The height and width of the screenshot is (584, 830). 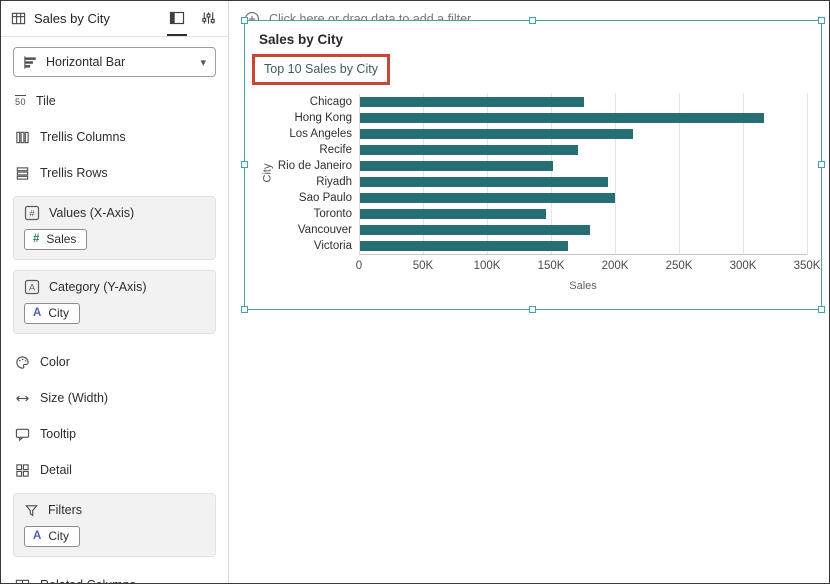 I want to click on gridlines, so click(x=583, y=174).